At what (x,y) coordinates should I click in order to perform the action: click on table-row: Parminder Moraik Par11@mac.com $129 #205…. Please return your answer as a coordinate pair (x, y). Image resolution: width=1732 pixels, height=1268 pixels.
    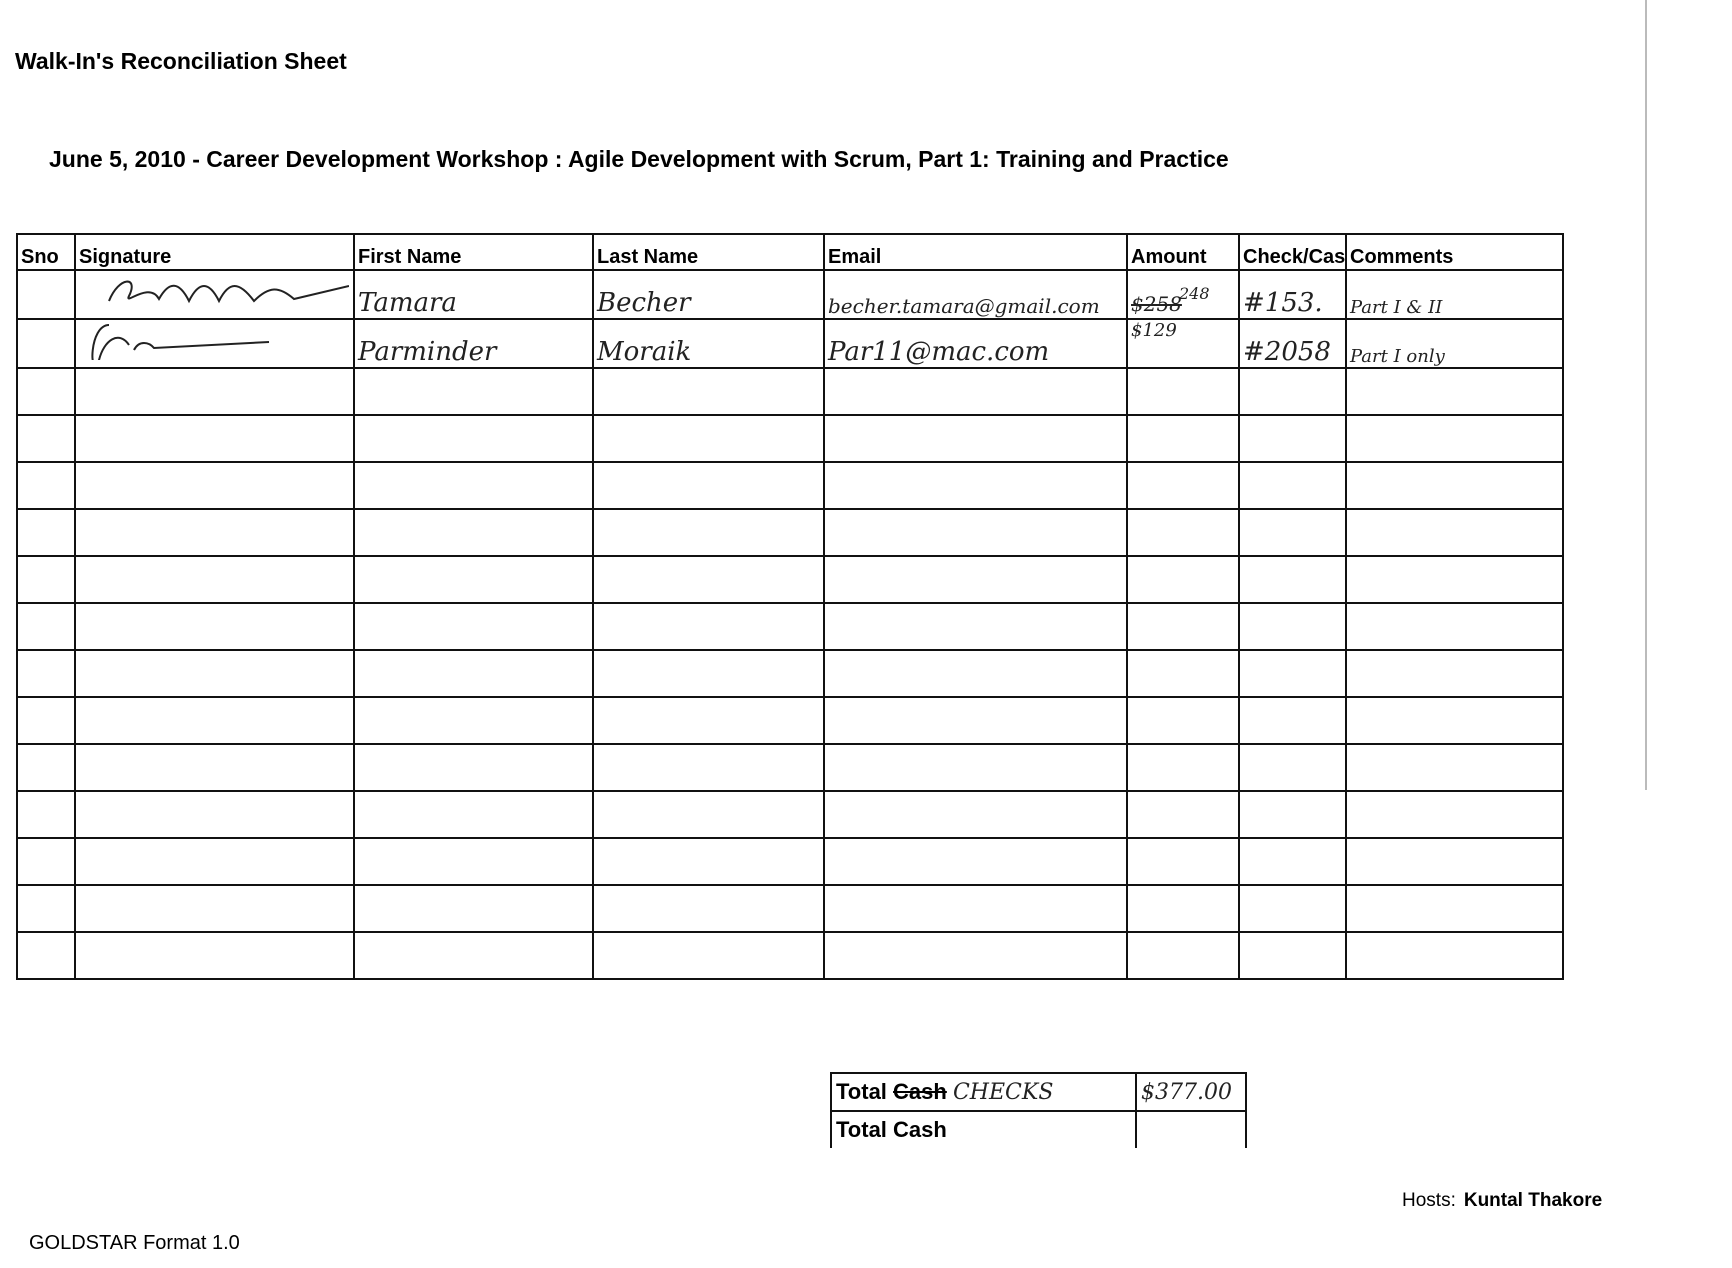
    Looking at the image, I should click on (790, 343).